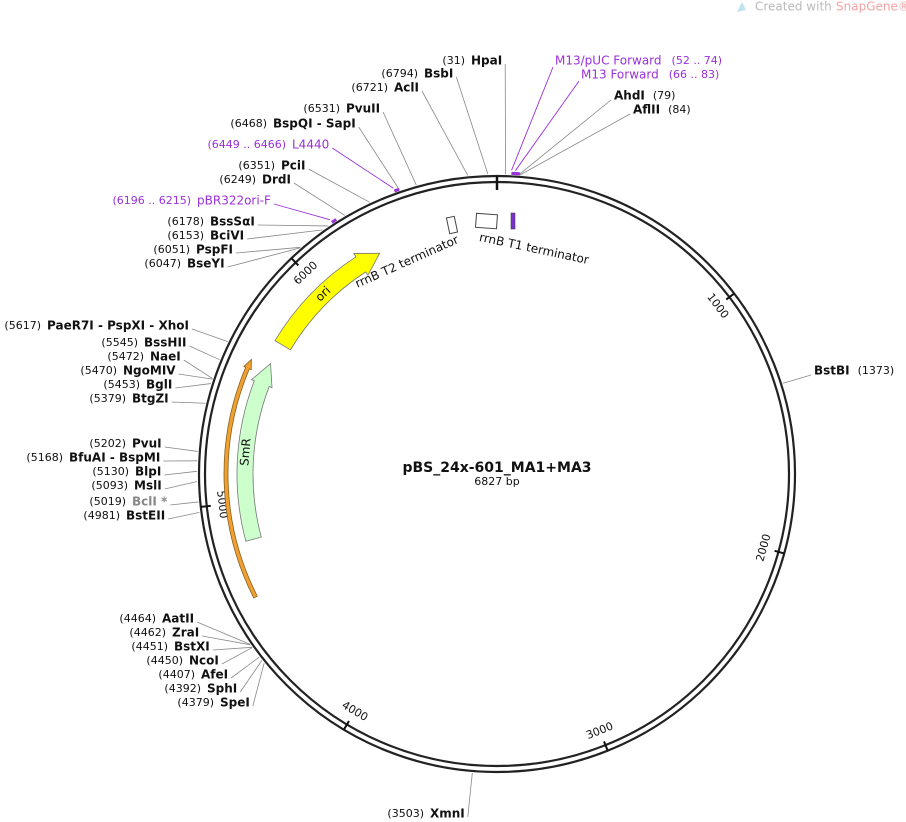 The image size is (906, 822). I want to click on map-length: 6827 bp, so click(496, 481).